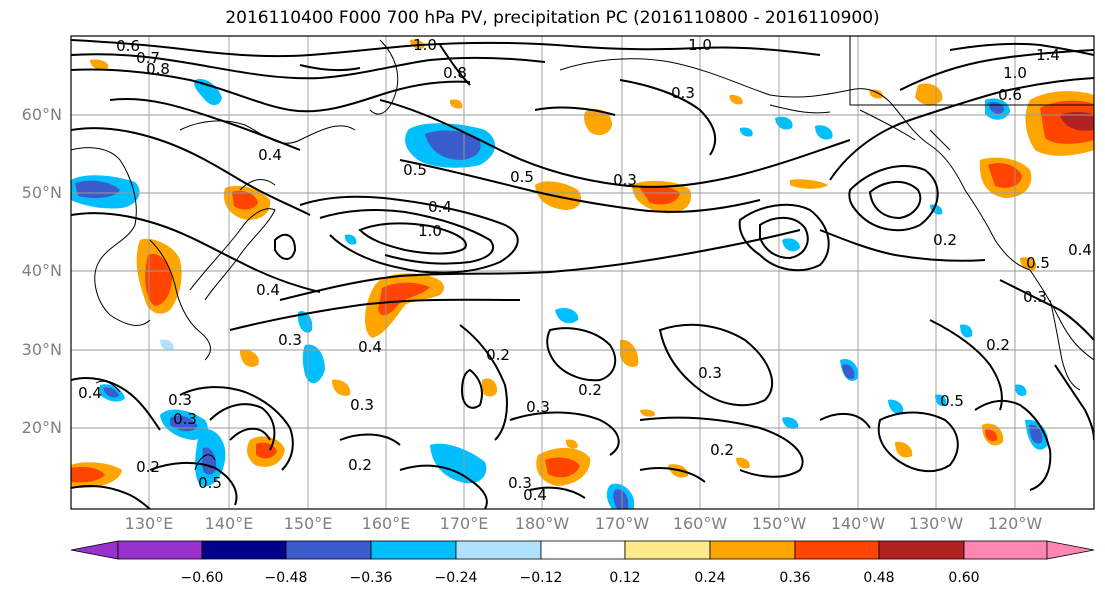  Describe the element at coordinates (1048, 55) in the screenshot. I see `contour-label: 1.4` at that location.